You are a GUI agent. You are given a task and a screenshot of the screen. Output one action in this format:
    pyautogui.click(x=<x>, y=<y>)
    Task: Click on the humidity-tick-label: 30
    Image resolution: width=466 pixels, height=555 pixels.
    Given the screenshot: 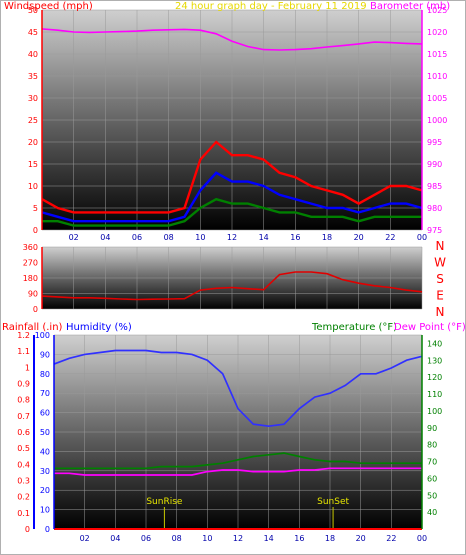 What is the action you would take?
    pyautogui.click(x=45, y=471)
    